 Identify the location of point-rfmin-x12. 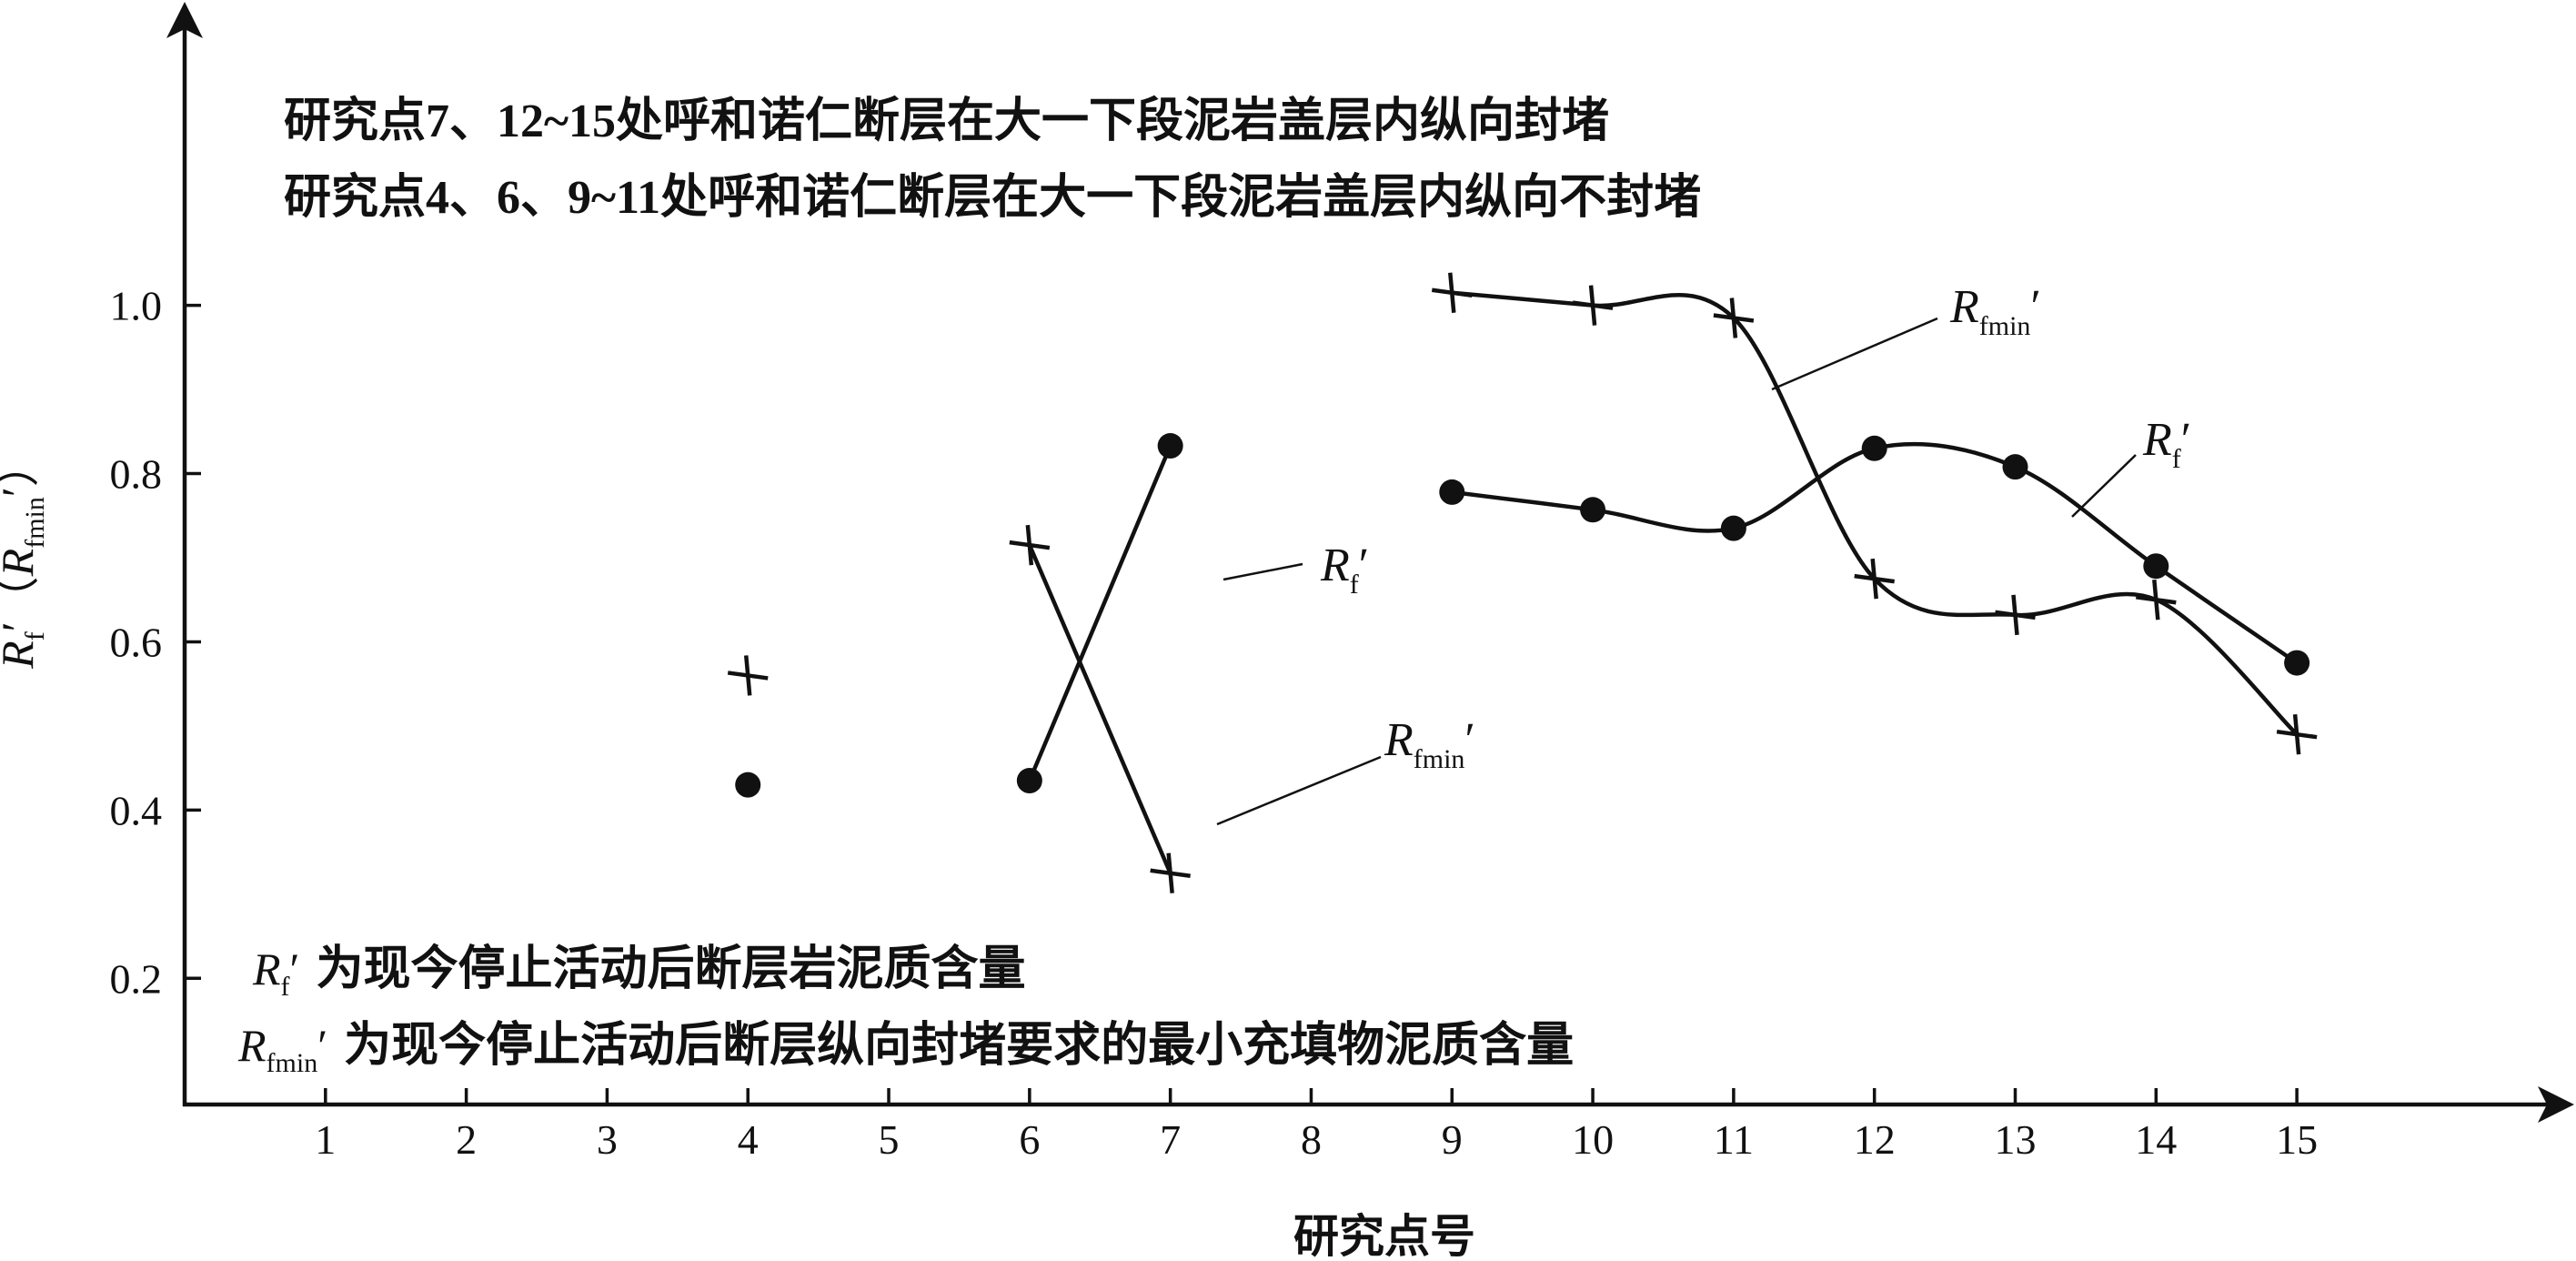
(1874, 579).